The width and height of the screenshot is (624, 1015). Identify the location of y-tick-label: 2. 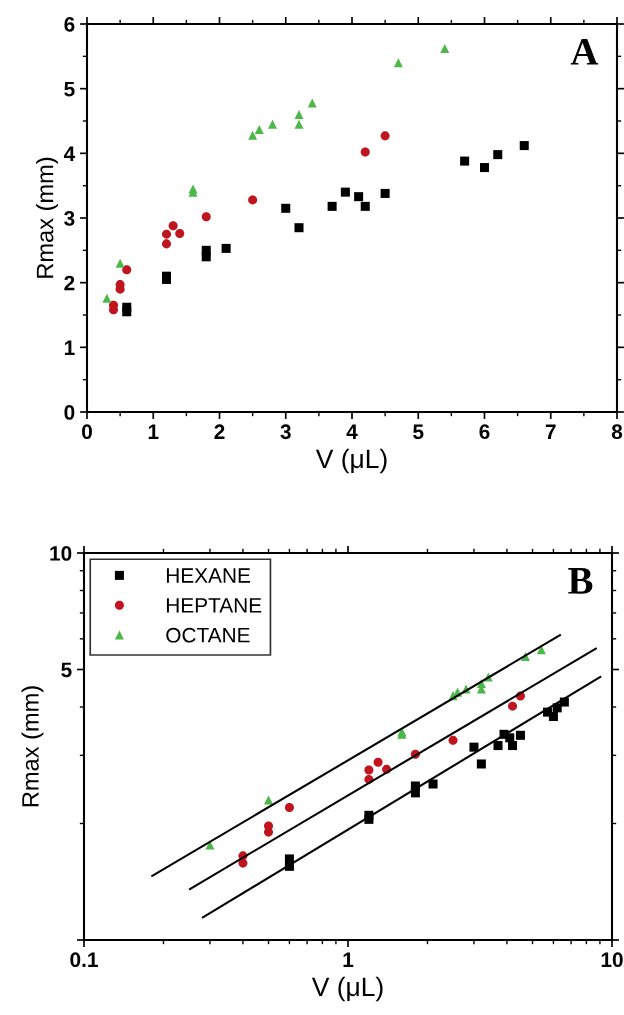
(69, 283).